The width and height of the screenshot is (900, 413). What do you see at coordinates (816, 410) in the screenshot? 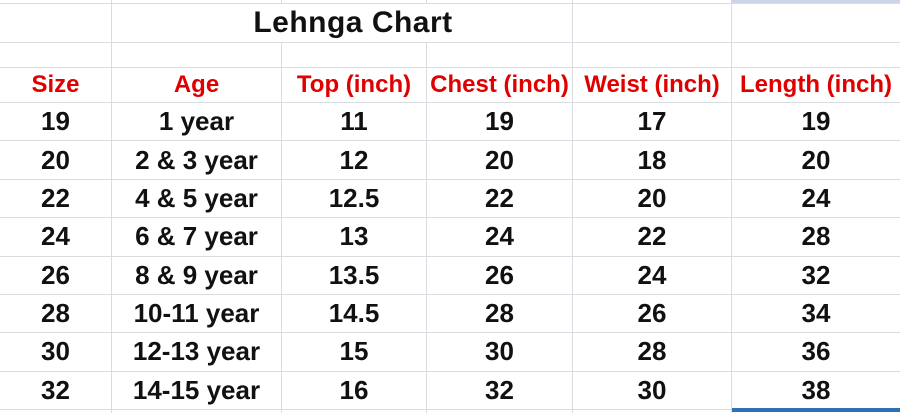
I see `cell-selection-border` at bounding box center [816, 410].